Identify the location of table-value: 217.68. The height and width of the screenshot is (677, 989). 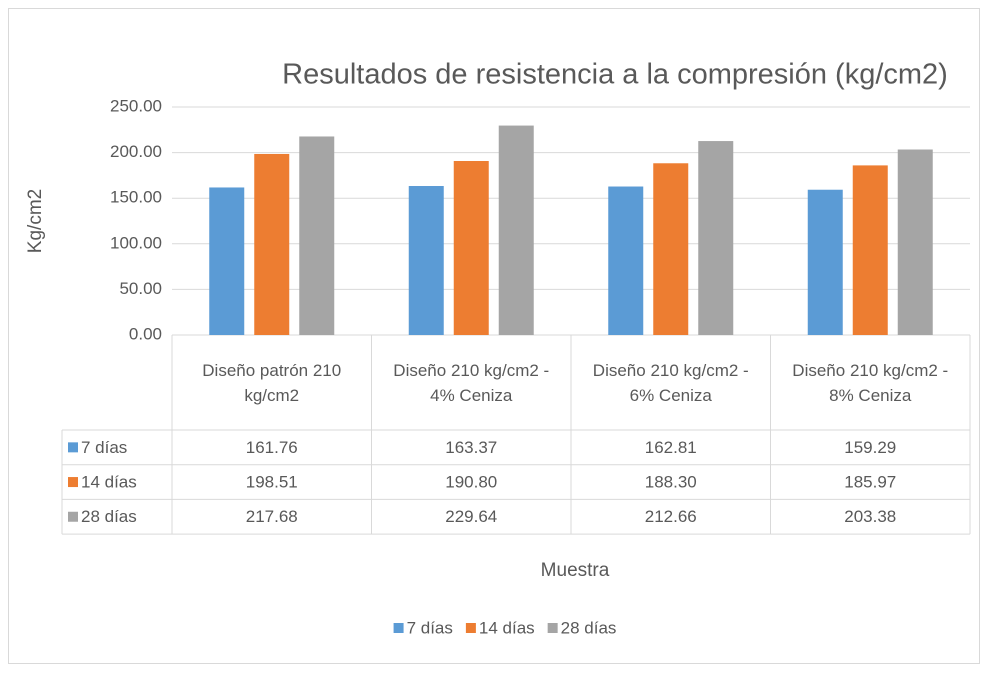
(272, 516).